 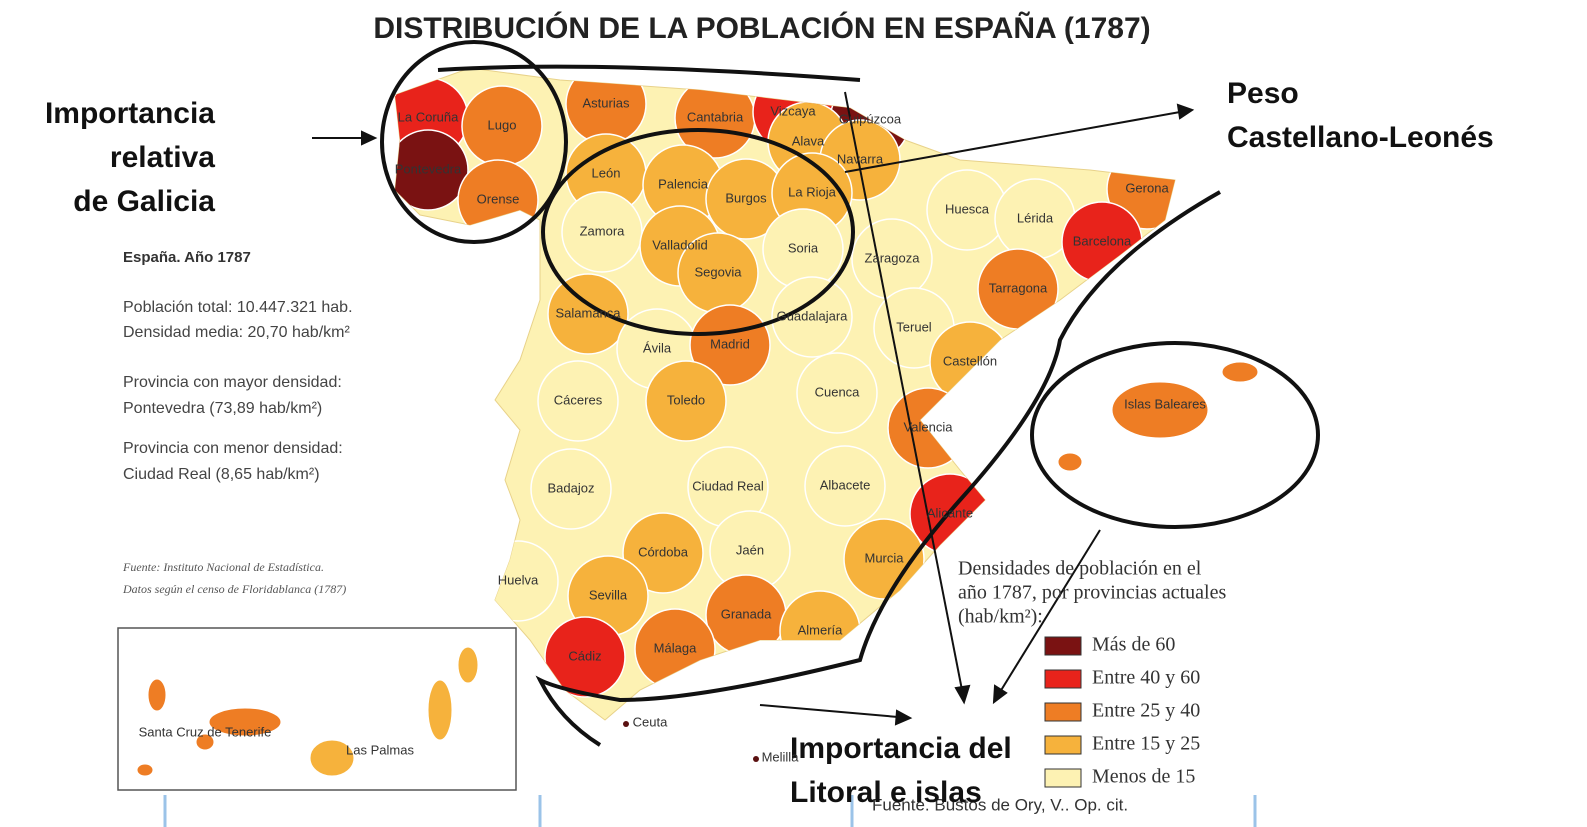 I want to click on castilla-circle, so click(x=698, y=232).